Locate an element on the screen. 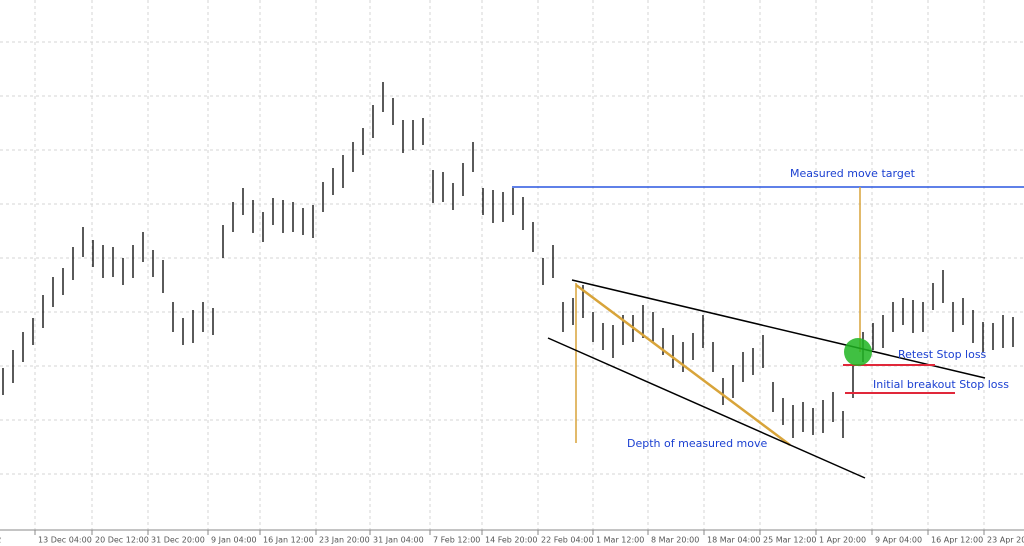 The width and height of the screenshot is (1024, 546). x-tick-label: 16 Apr 12:00 is located at coordinates (957, 540).